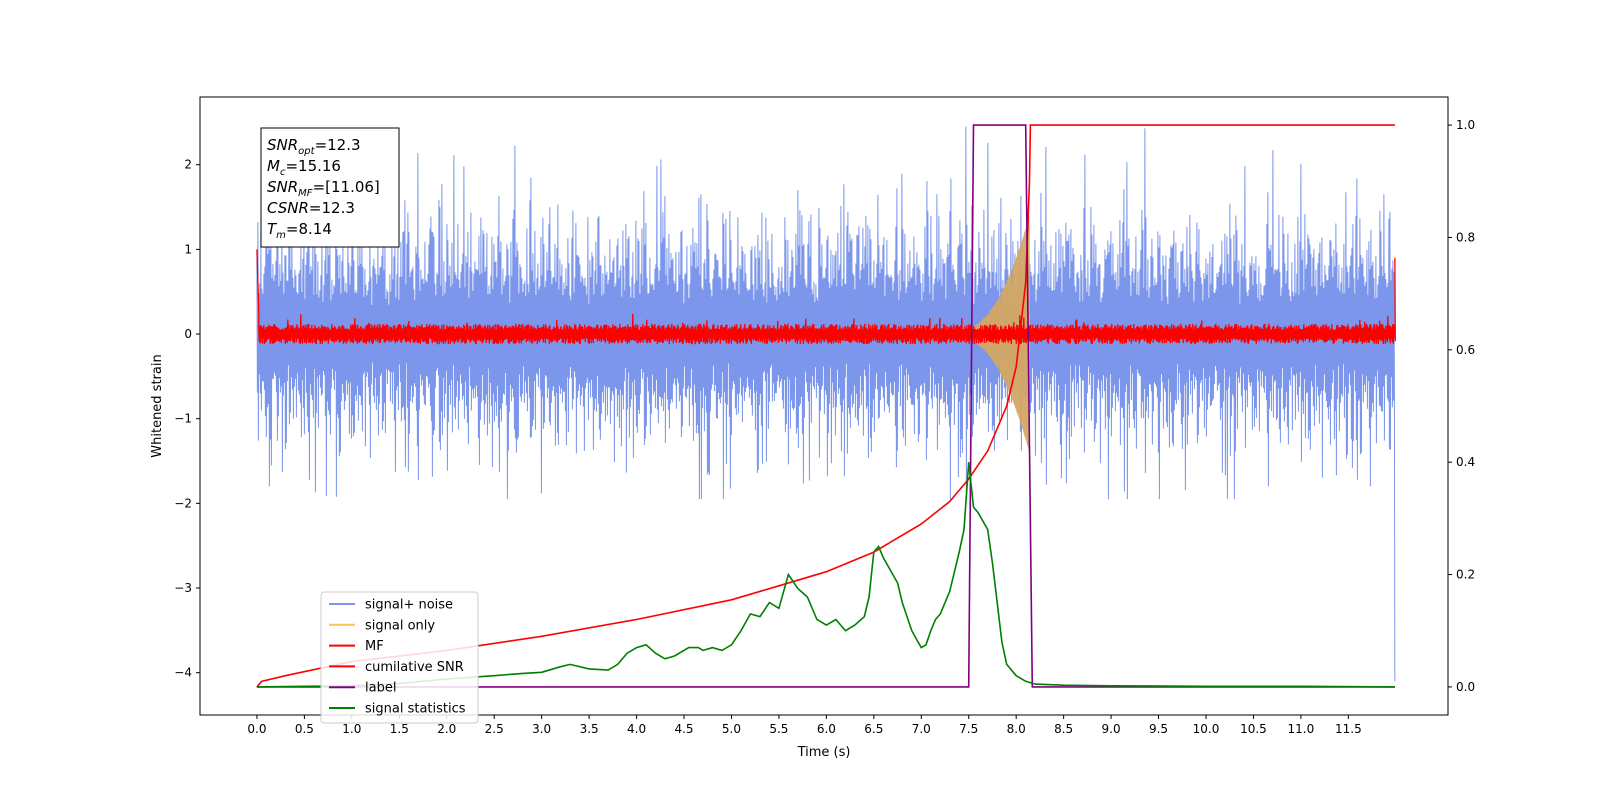 The image size is (1600, 800). What do you see at coordinates (1206, 729) in the screenshot?
I see `x-tick-label: 10.0` at bounding box center [1206, 729].